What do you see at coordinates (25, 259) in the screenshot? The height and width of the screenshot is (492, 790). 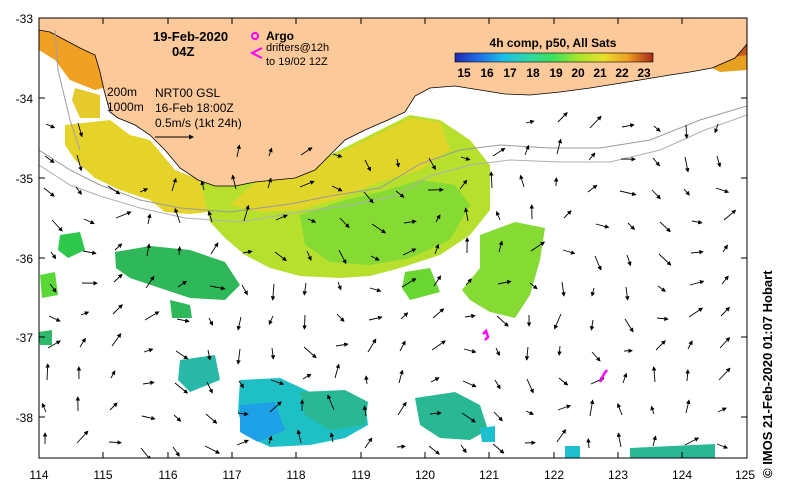 I see `y-tick-label: -36` at bounding box center [25, 259].